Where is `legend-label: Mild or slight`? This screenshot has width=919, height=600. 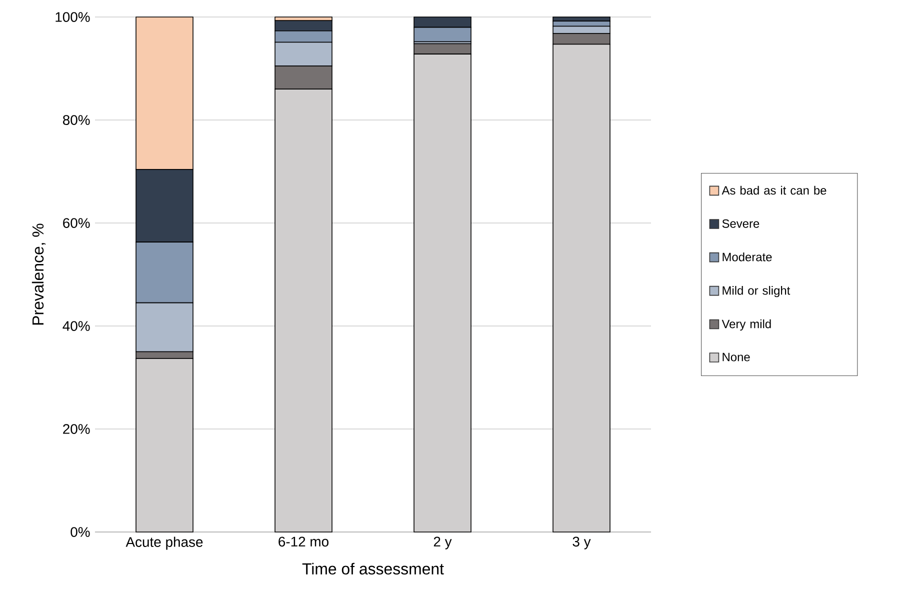
legend-label: Mild or slight is located at coordinates (756, 292).